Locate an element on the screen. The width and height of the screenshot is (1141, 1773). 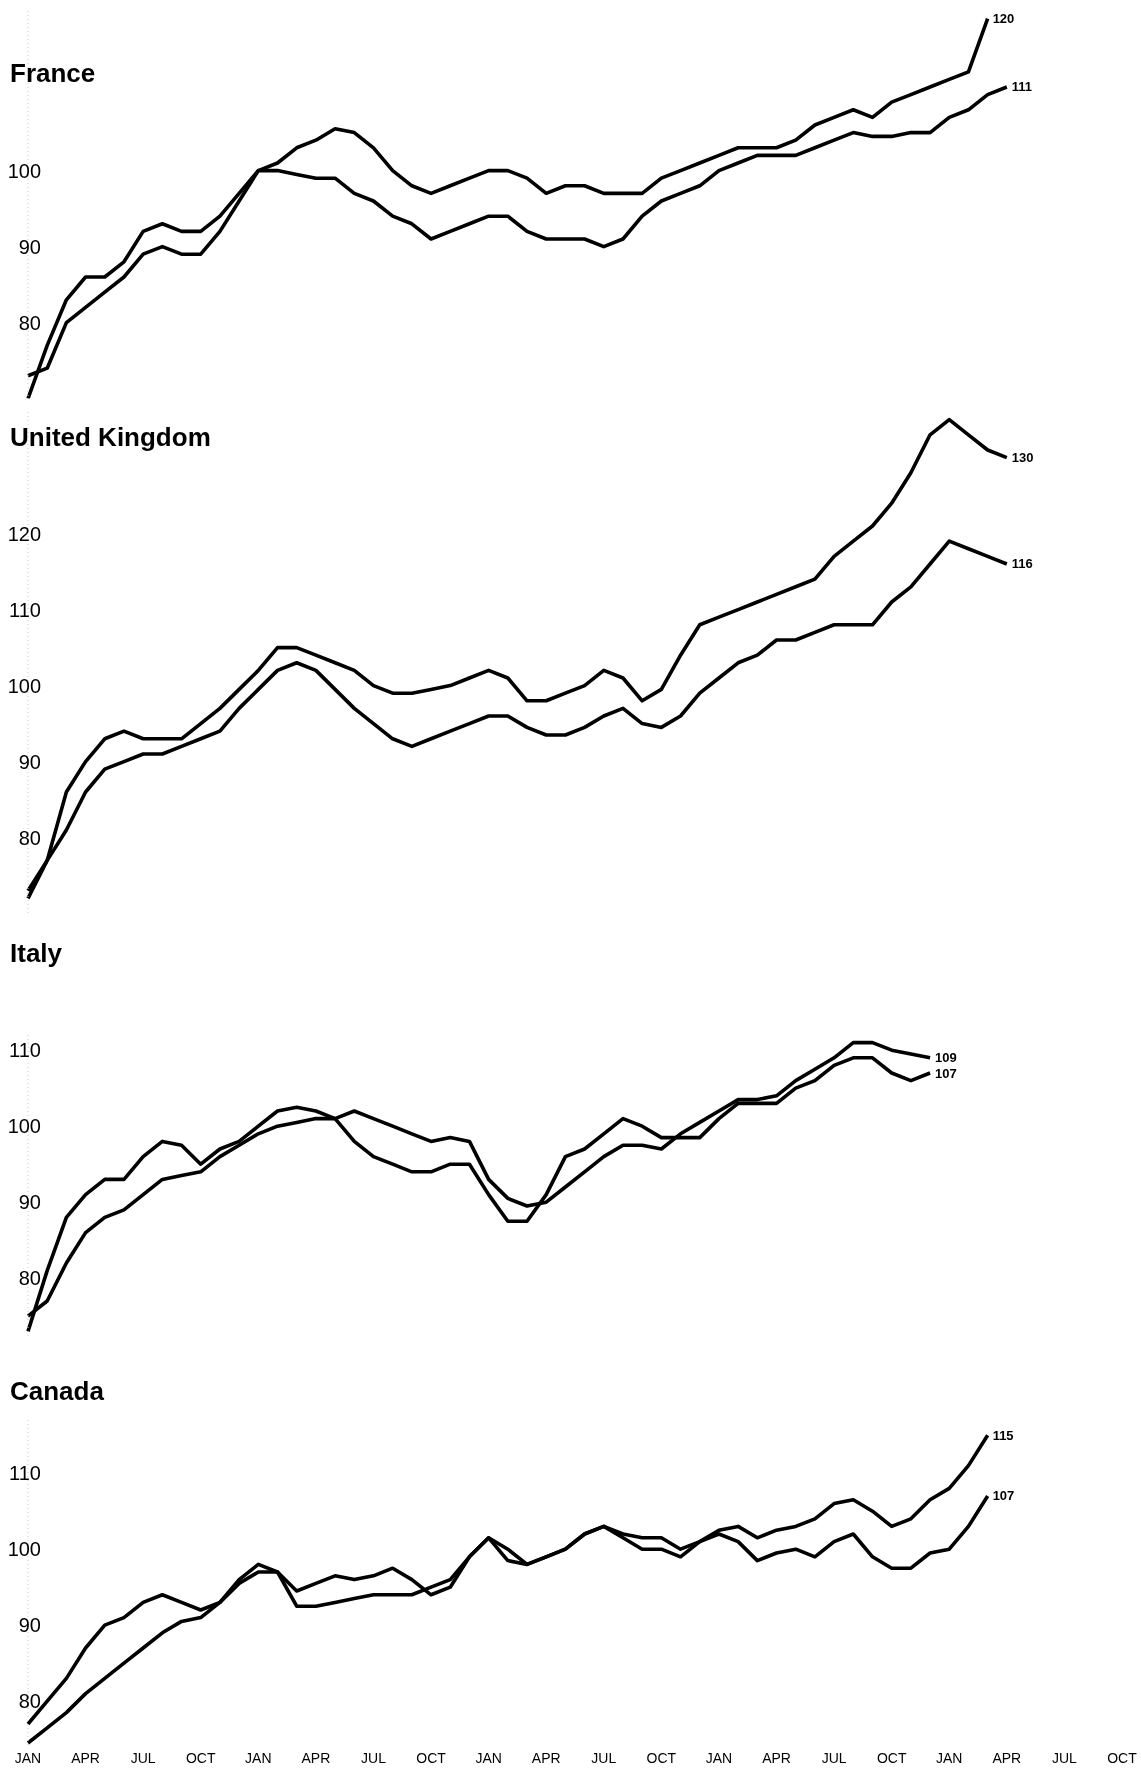
y-tick-label: 120 is located at coordinates (24, 533).